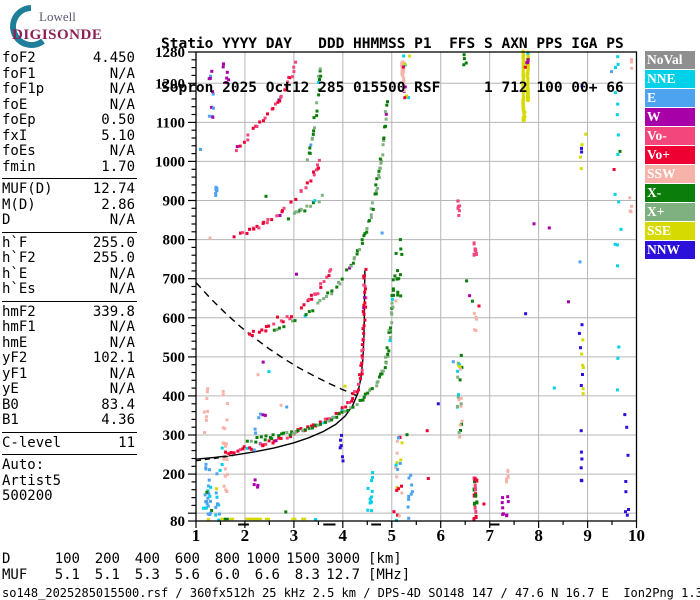 The width and height of the screenshot is (700, 600). What do you see at coordinates (6, 559) in the screenshot?
I see `muf-row-label: D` at bounding box center [6, 559].